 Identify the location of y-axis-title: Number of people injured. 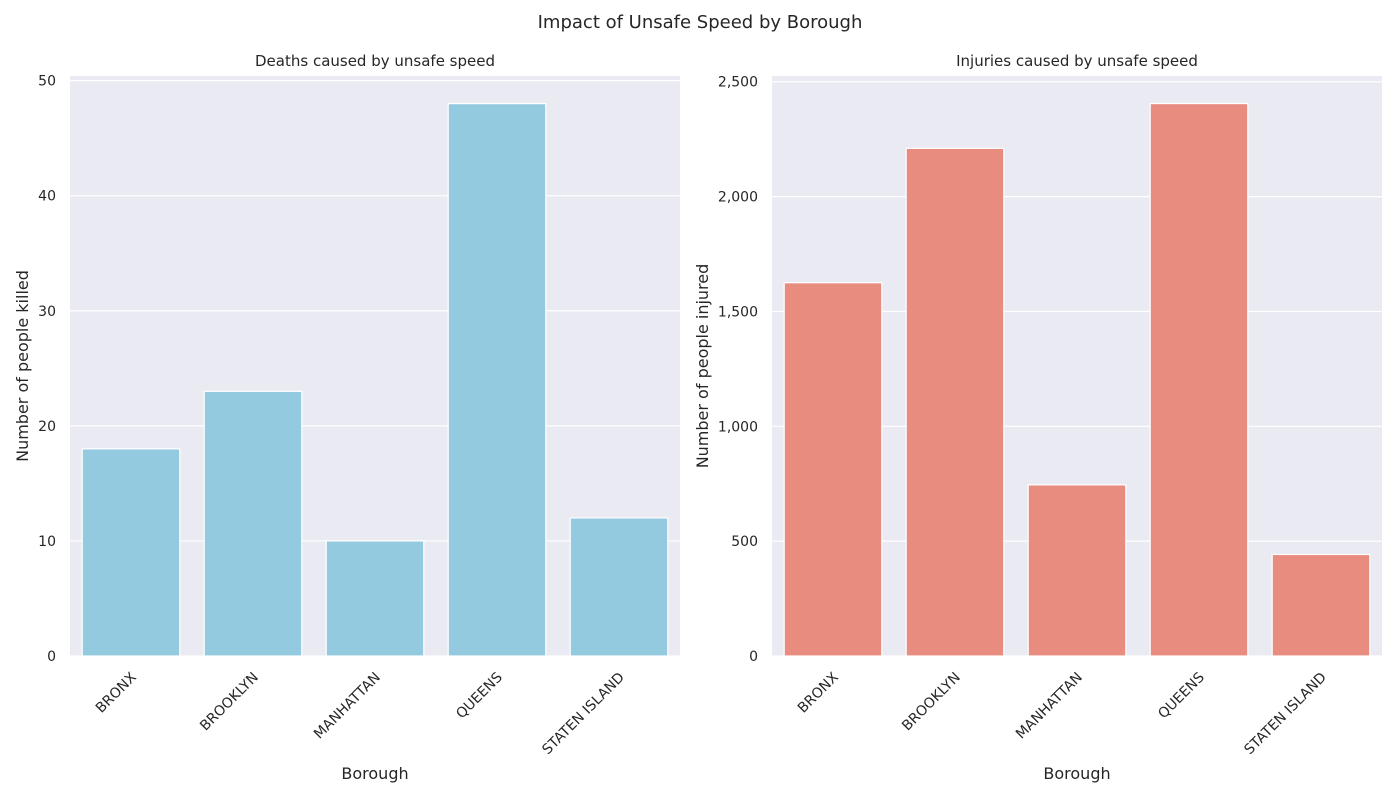
(702, 366).